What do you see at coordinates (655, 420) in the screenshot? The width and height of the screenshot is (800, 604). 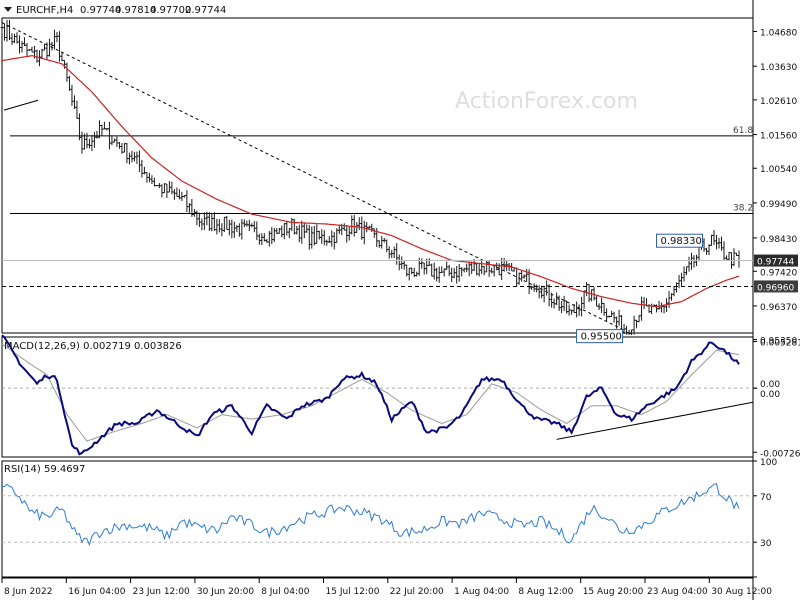 I see `macd-trendline` at bounding box center [655, 420].